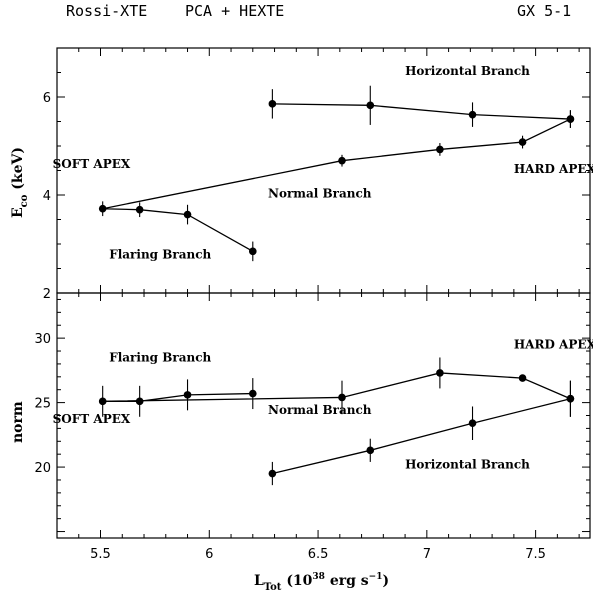  Describe the element at coordinates (553, 169) in the screenshot. I see `top-branch-annotation: HARD APEX` at that location.